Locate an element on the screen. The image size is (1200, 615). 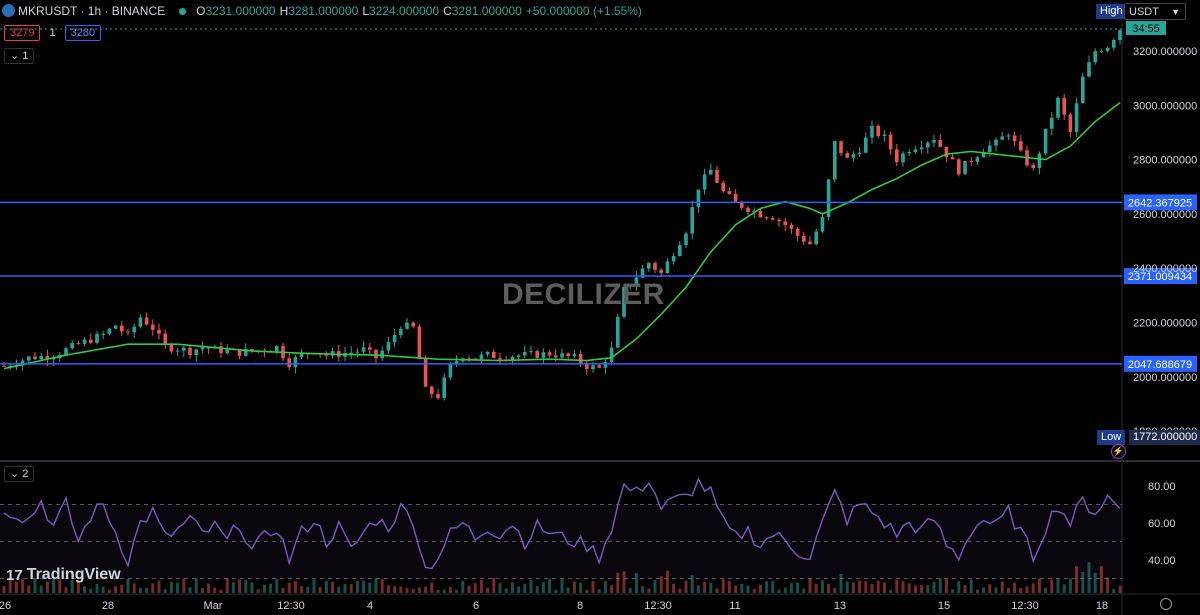
order-panel: 3279 1 3280 is located at coordinates (53, 33).